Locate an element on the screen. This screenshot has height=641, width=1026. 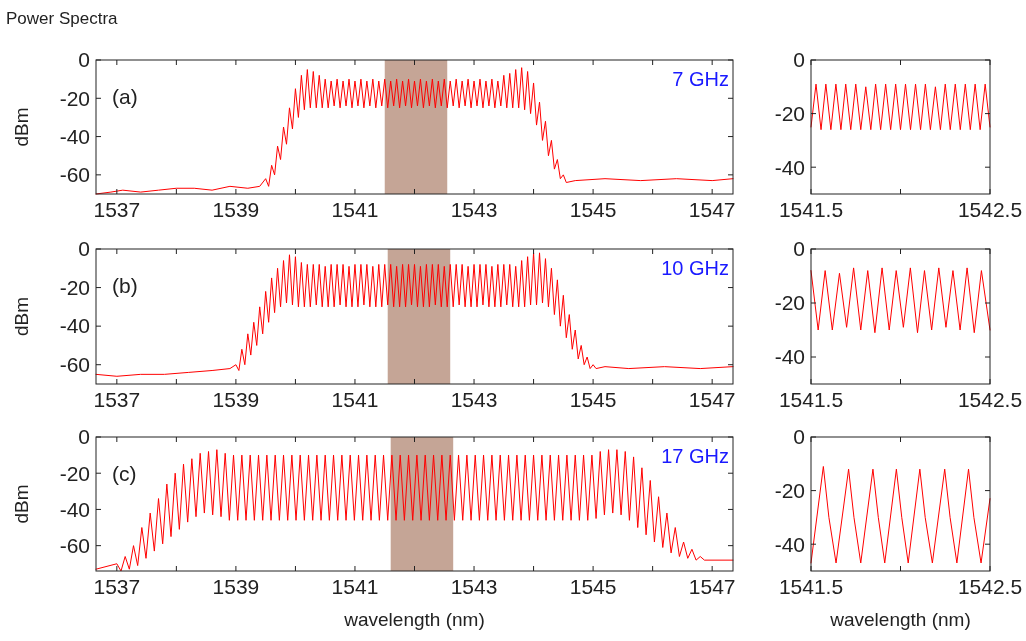
annotation: 7 GHz is located at coordinates (700, 79).